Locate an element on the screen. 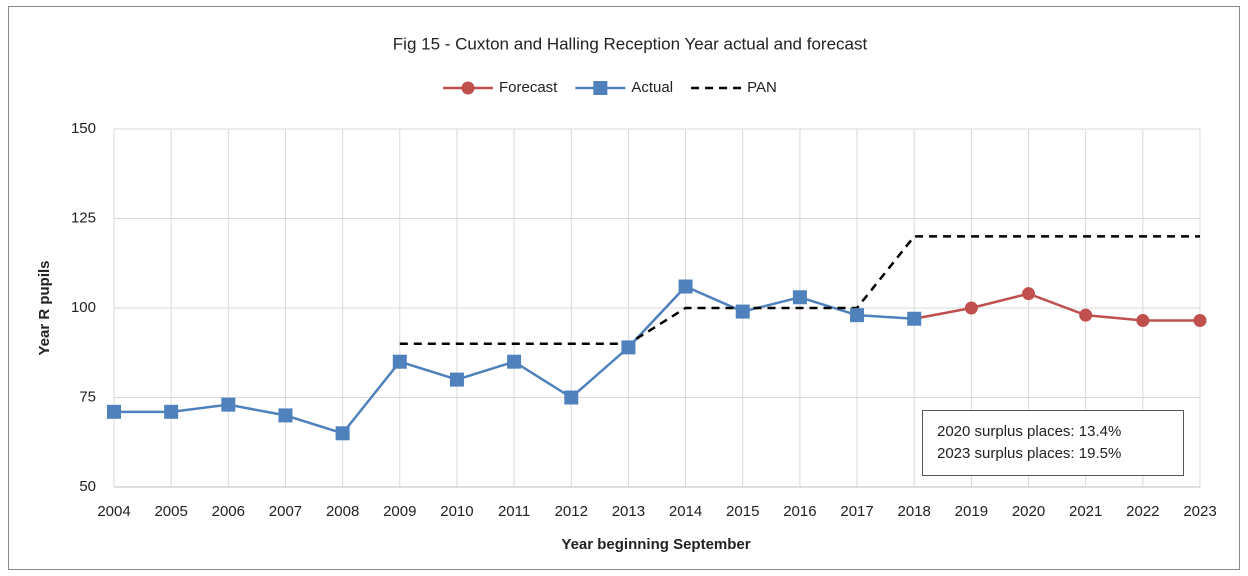 This screenshot has width=1248, height=576. x-tick-label: 2019 is located at coordinates (971, 511).